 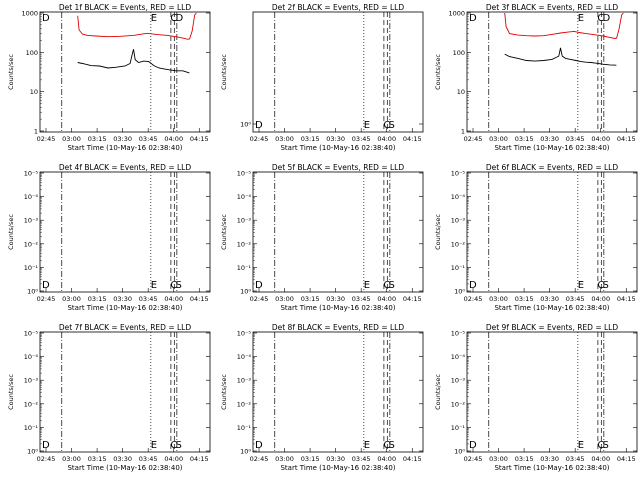 I want to click on y-tick-label: 1000, so click(x=29, y=14).